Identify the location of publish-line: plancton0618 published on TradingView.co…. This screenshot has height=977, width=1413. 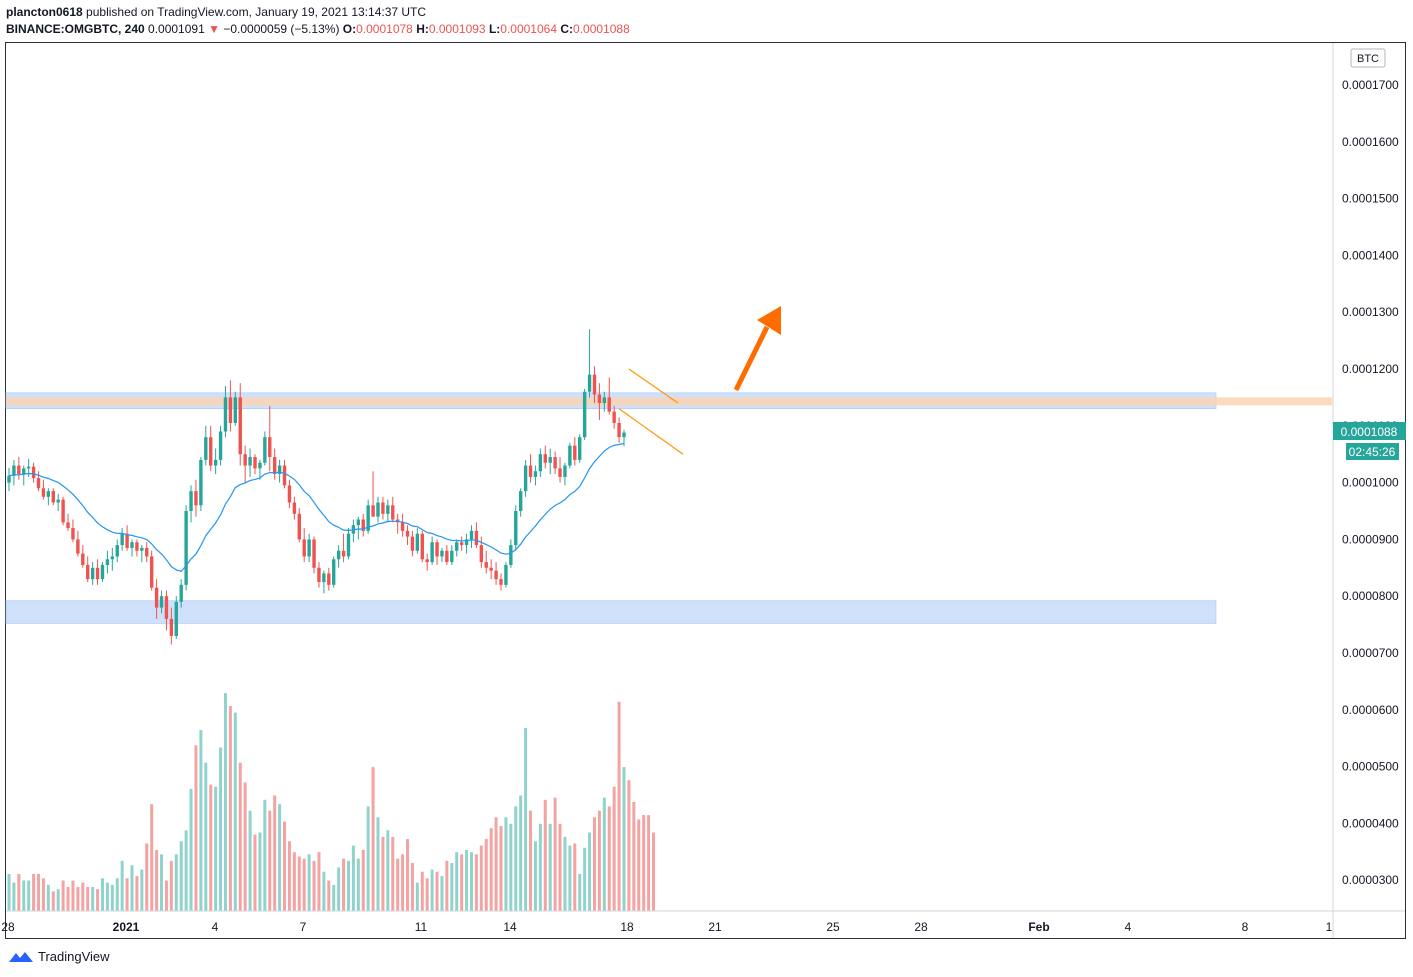
(216, 12).